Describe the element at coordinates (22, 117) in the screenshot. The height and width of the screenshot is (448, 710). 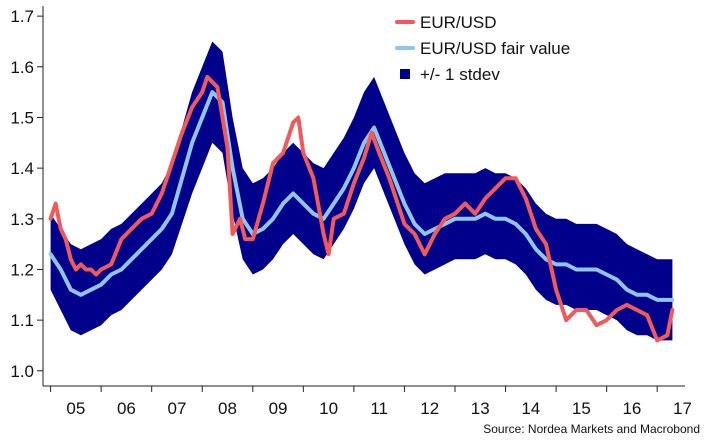
I see `y-tick-label: 1.5` at that location.